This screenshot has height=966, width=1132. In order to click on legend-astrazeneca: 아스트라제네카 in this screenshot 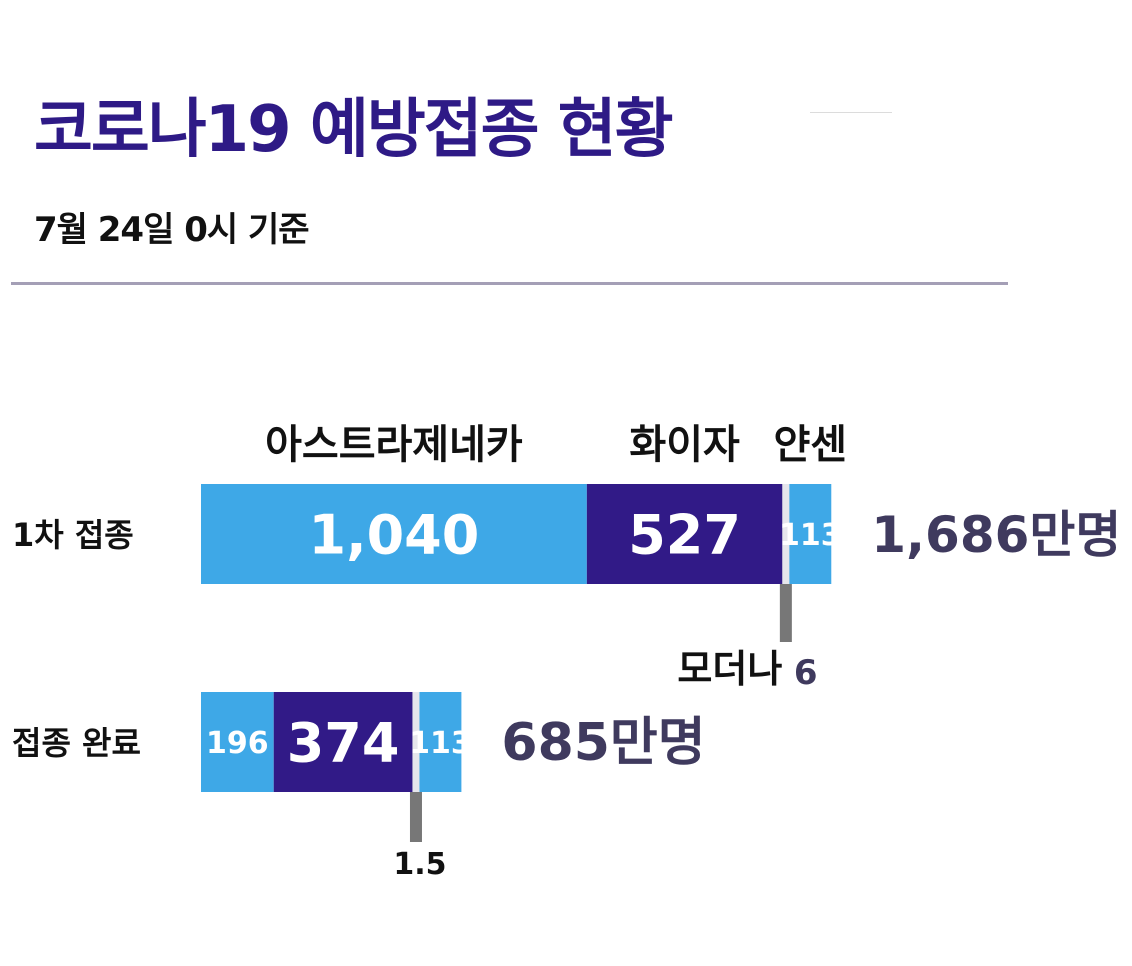, I will do `click(394, 445)`.